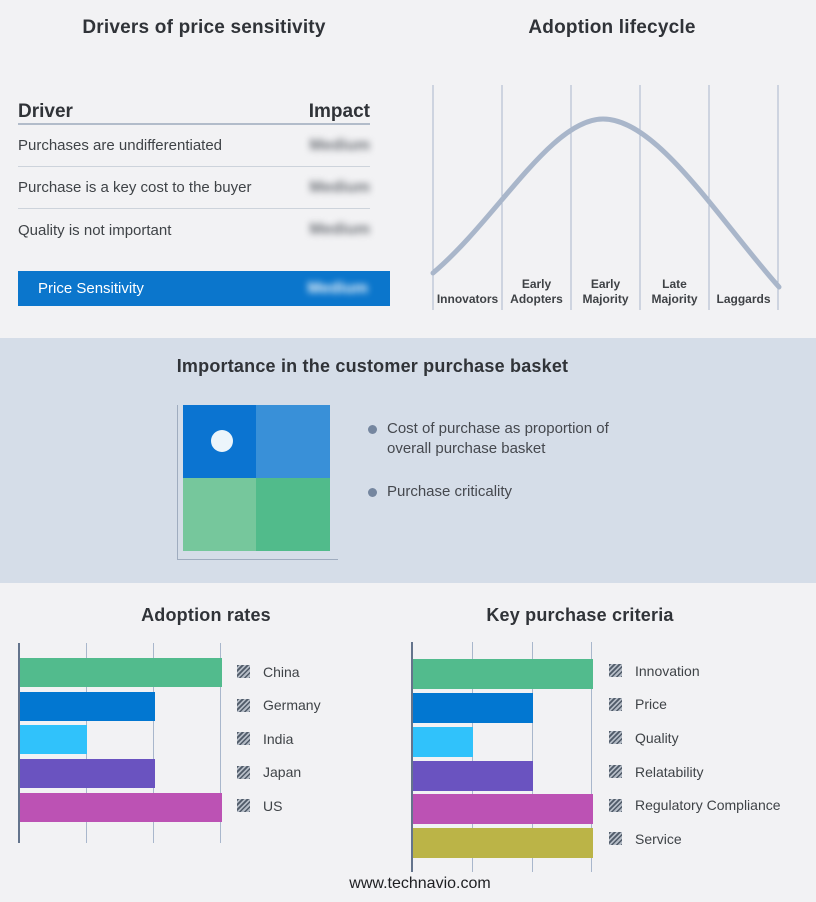 The width and height of the screenshot is (816, 902). Describe the element at coordinates (443, 742) in the screenshot. I see `bar-quality` at that location.